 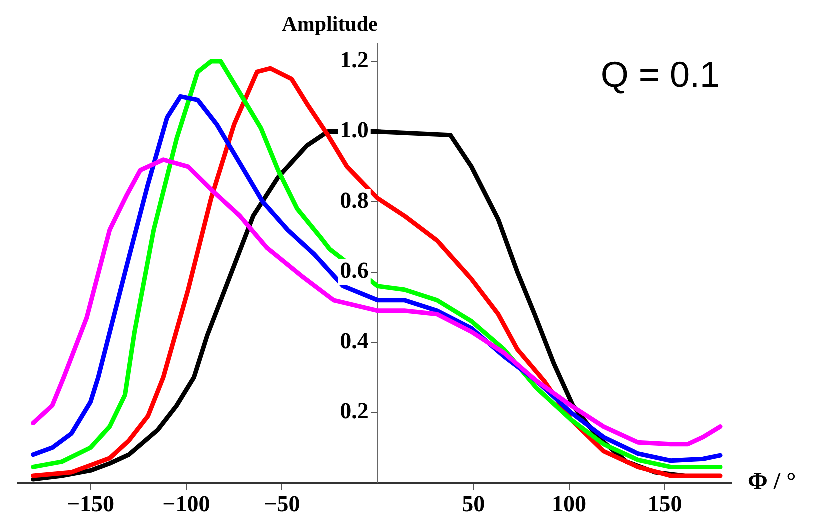 What do you see at coordinates (665, 504) in the screenshot?
I see `x-tick-label: 150` at bounding box center [665, 504].